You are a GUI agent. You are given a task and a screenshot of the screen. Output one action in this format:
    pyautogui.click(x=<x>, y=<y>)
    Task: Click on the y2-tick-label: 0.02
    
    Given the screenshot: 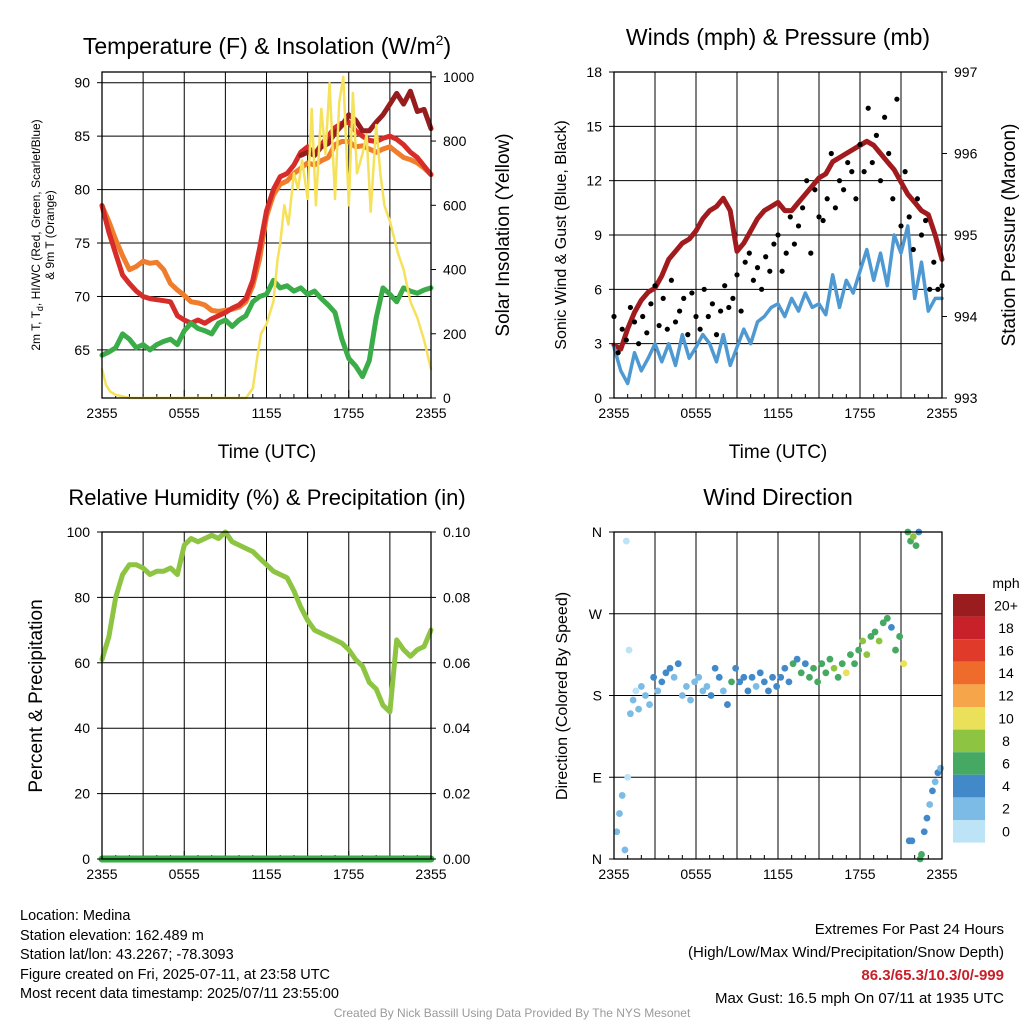 What is the action you would take?
    pyautogui.click(x=456, y=794)
    